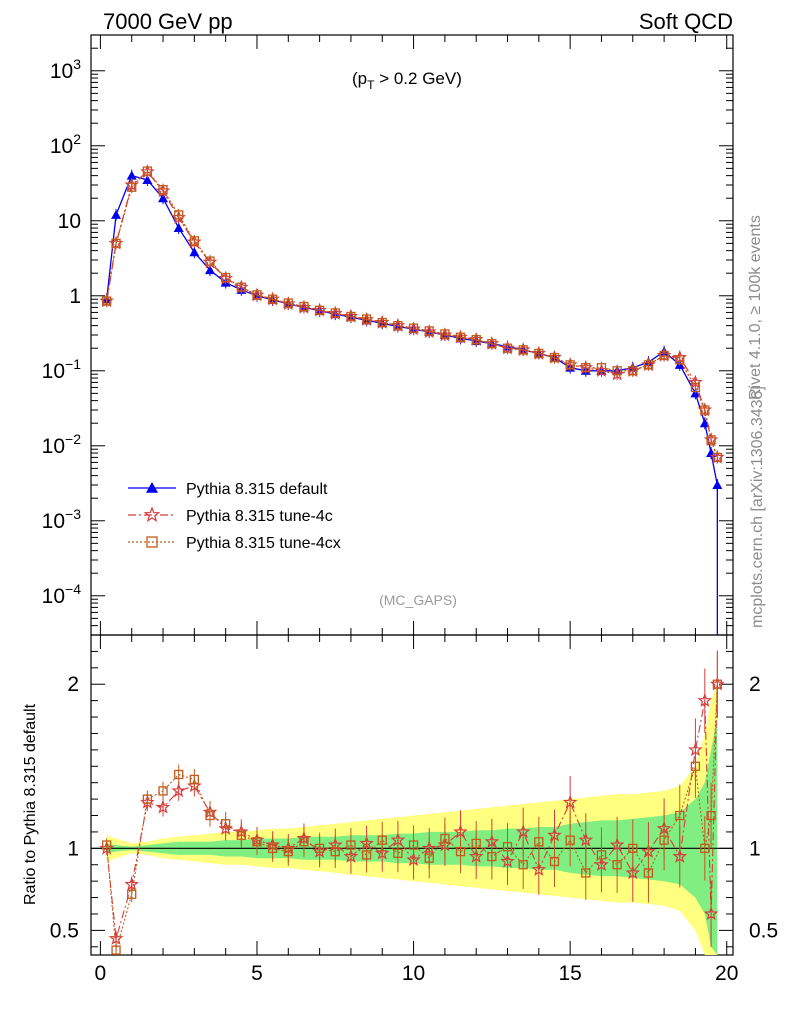 The height and width of the screenshot is (1024, 786). Describe the element at coordinates (755, 307) in the screenshot. I see `rivet-version-label: Rivet 4.1.0, ≥ 100k events` at that location.